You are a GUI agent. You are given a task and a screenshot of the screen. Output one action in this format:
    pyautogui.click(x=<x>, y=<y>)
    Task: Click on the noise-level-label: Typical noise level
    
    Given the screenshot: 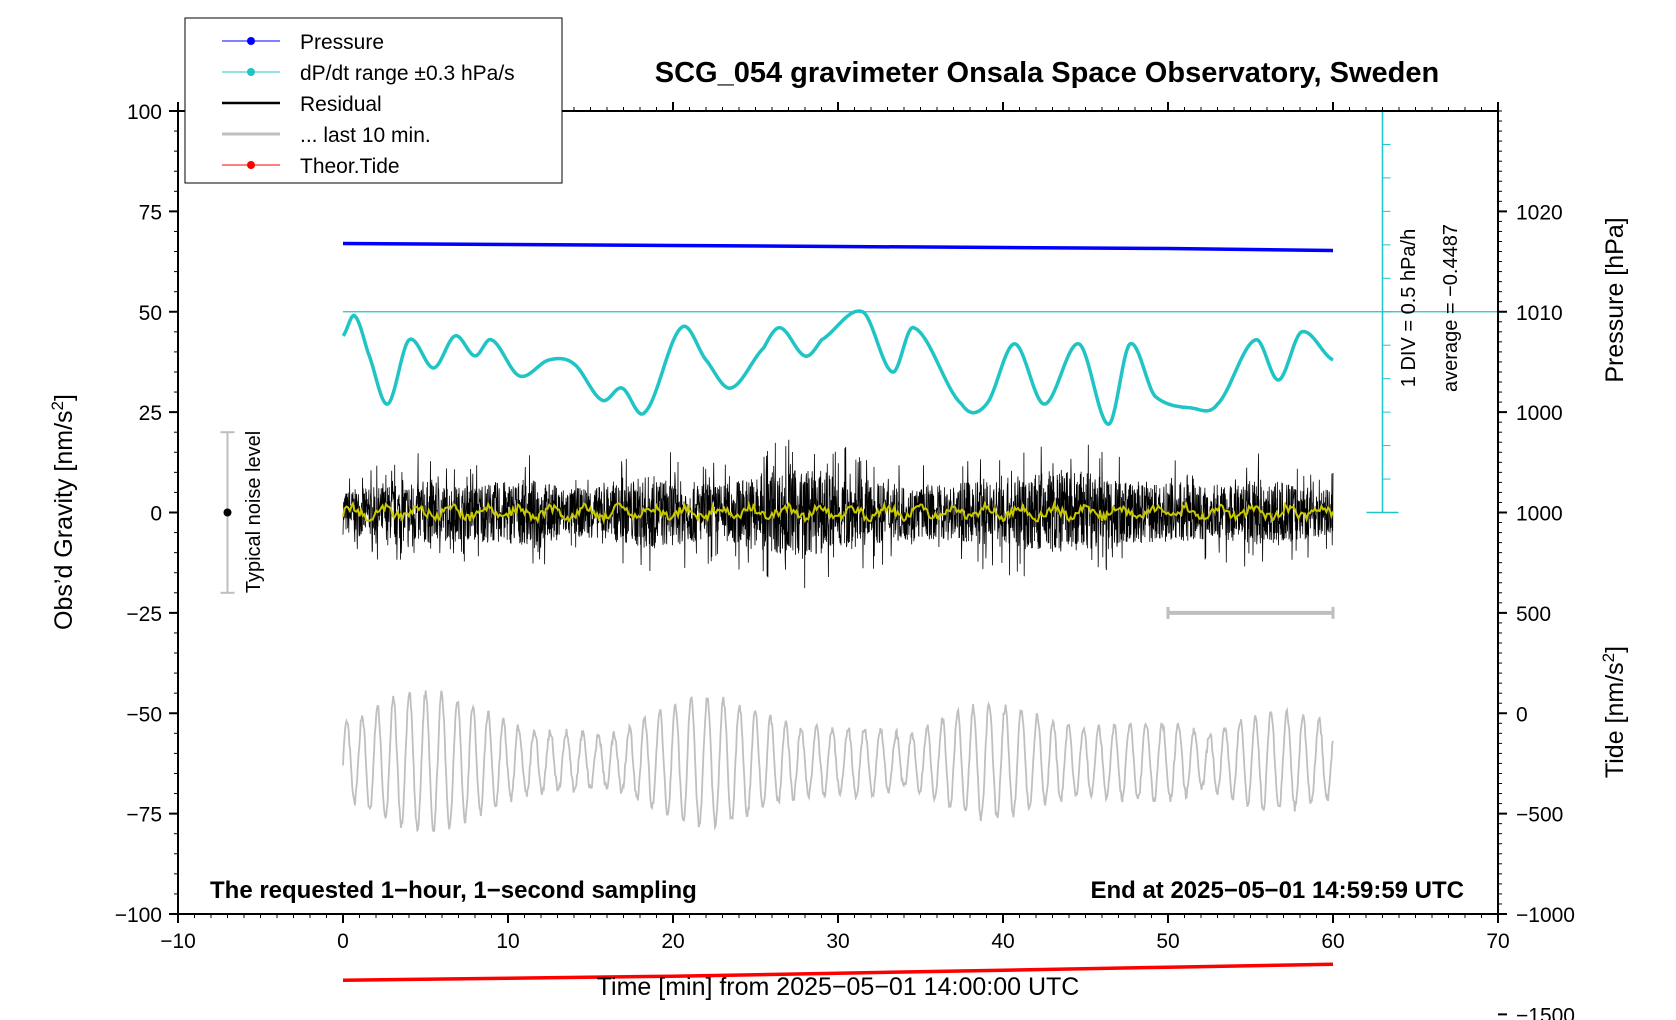 What is the action you would take?
    pyautogui.click(x=254, y=512)
    